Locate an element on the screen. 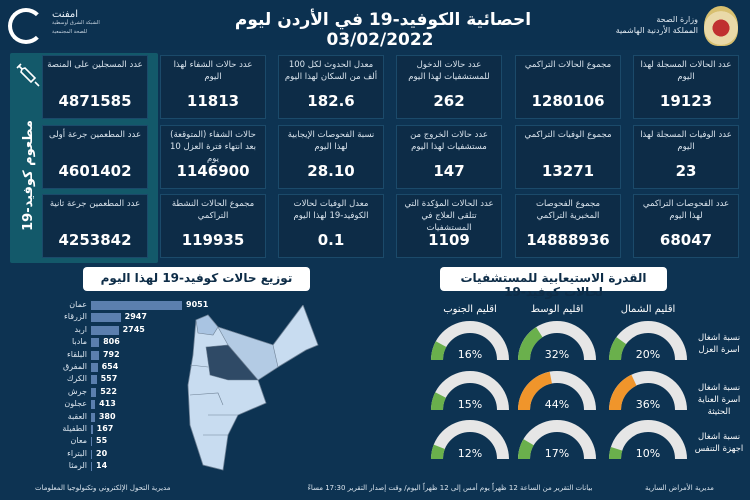 The image size is (750, 500). stat-value: 14888936 is located at coordinates (568, 240).